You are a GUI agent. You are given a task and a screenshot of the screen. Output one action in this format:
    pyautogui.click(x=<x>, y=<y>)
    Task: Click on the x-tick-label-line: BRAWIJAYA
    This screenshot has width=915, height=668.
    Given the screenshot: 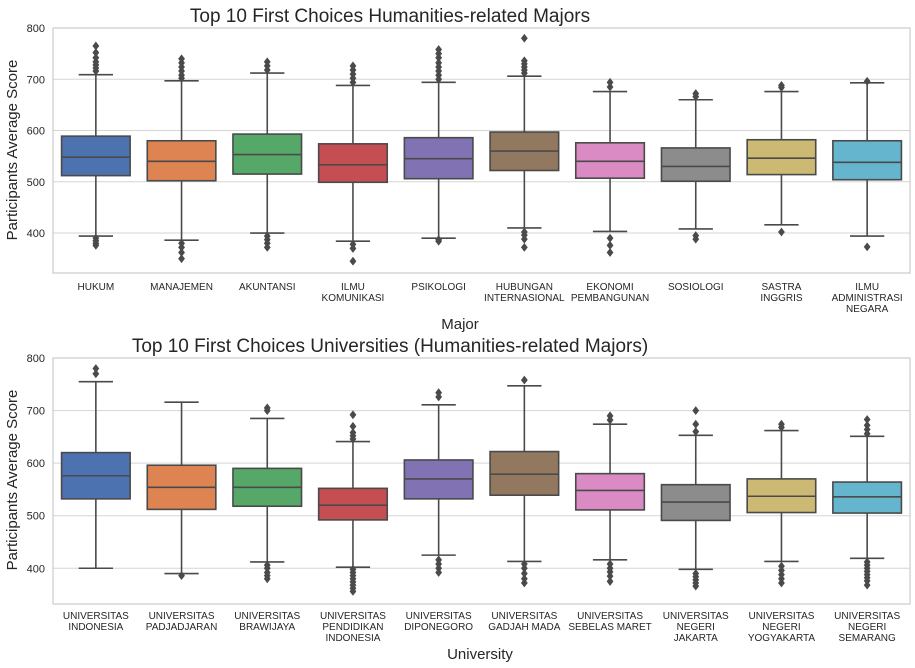 What is the action you would take?
    pyautogui.click(x=267, y=627)
    